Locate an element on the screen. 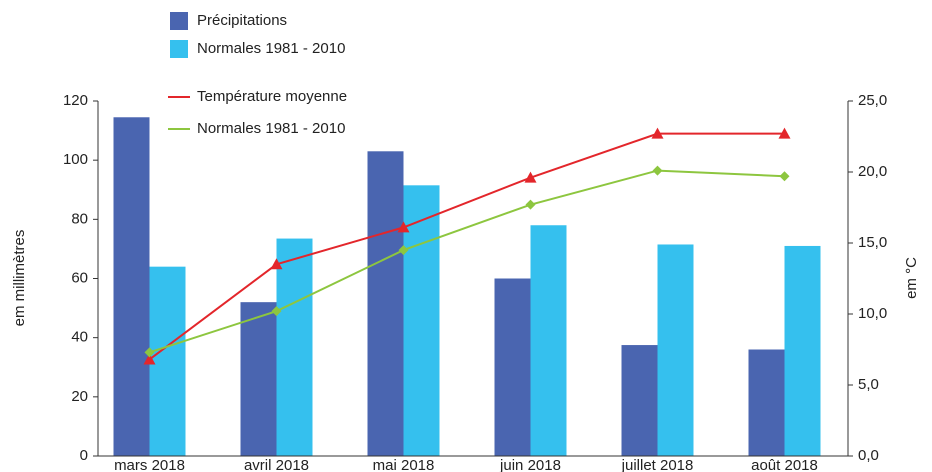 Image resolution: width=932 pixels, height=472 pixels. y2-tick-label: 10,0 is located at coordinates (872, 313).